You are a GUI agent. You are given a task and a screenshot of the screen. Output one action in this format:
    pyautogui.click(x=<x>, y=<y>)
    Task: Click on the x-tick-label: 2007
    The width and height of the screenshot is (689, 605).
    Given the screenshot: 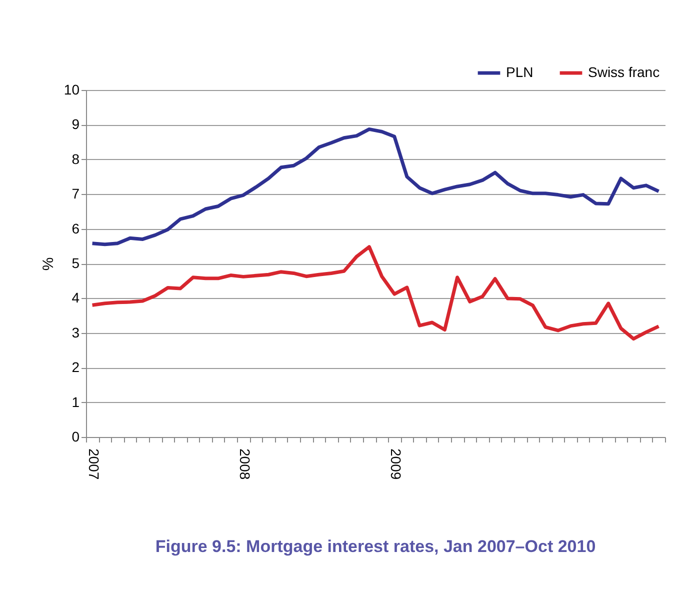 What is the action you would take?
    pyautogui.click(x=94, y=464)
    